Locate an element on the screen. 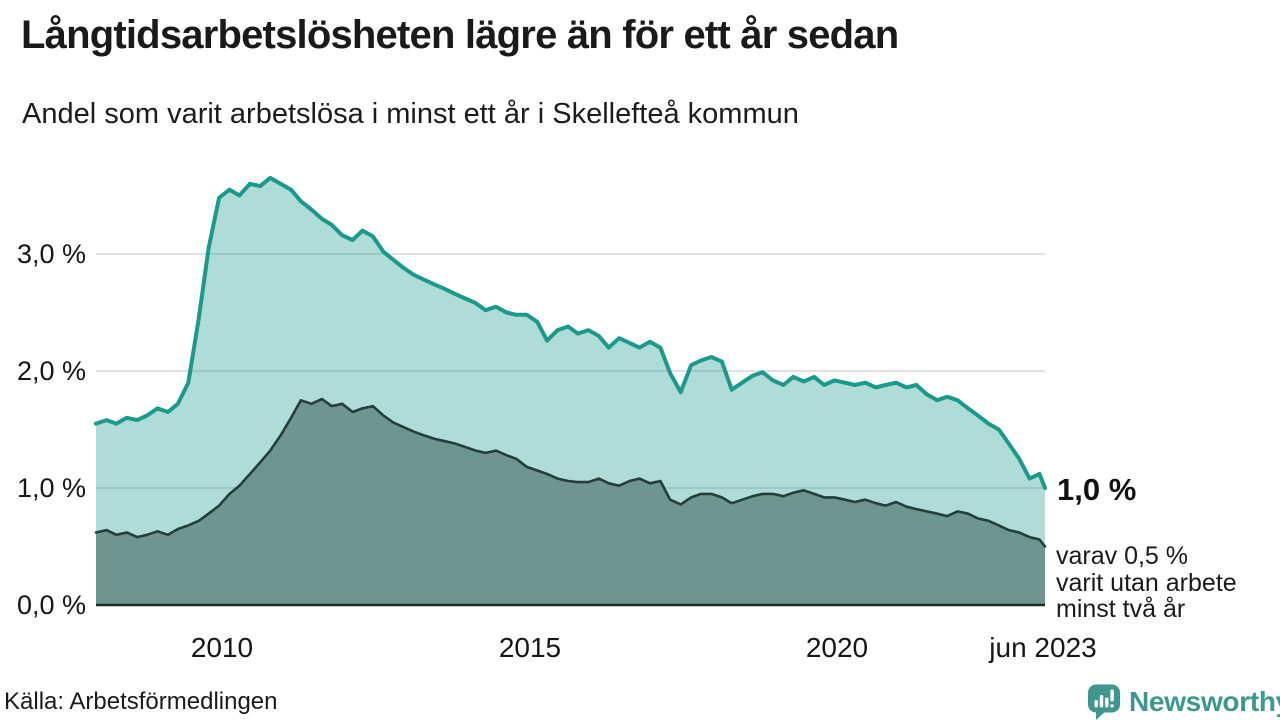  x-axis-label-2020: 2020 is located at coordinates (837, 647).